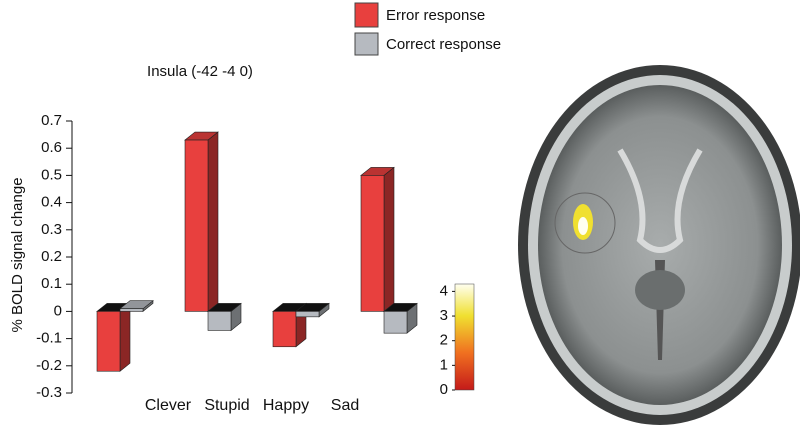 This screenshot has height=427, width=800. I want to click on y-tick-label: 0.1, so click(51, 283).